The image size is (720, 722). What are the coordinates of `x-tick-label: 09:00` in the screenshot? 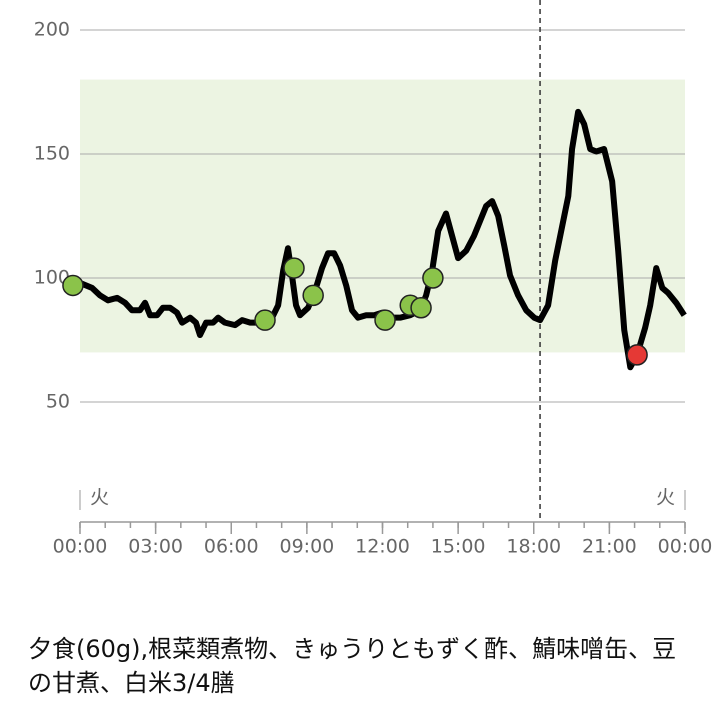 It's located at (306, 547).